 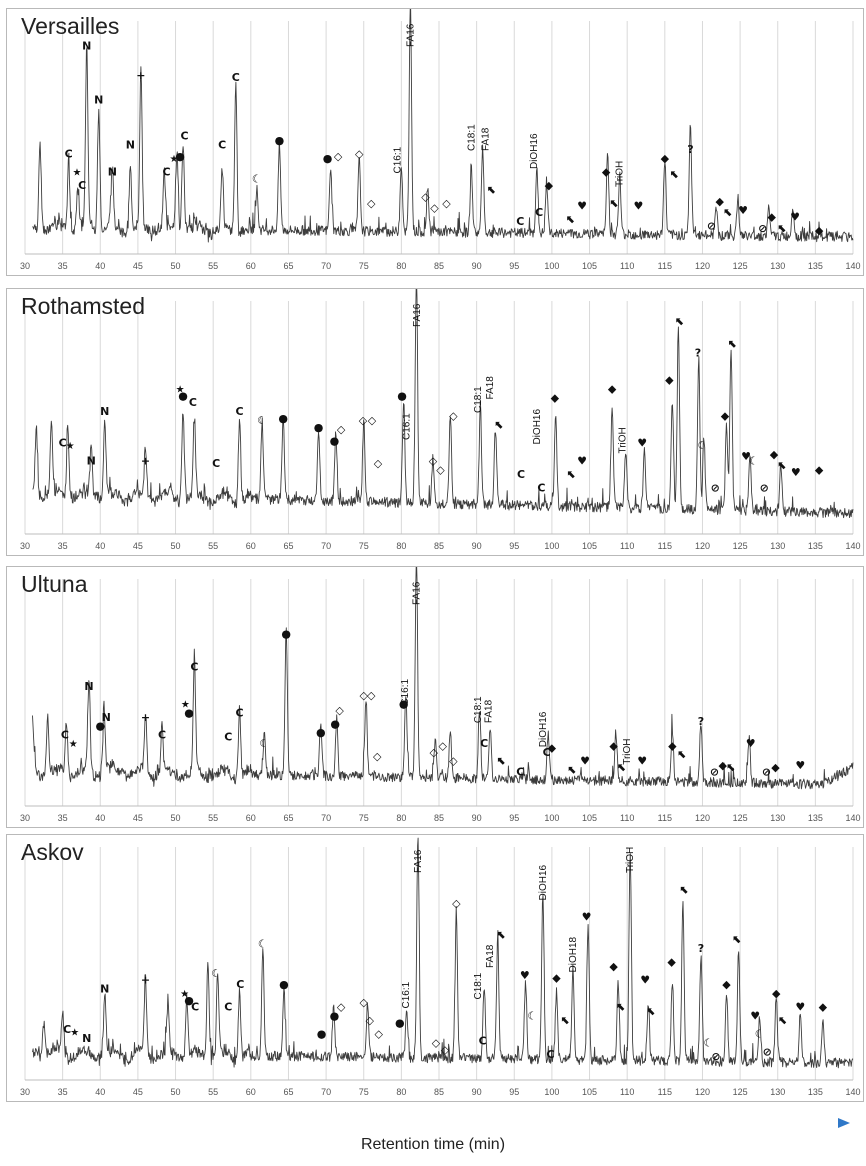 What do you see at coordinates (702, 266) in the screenshot?
I see `x-tick-label: 120` at bounding box center [702, 266].